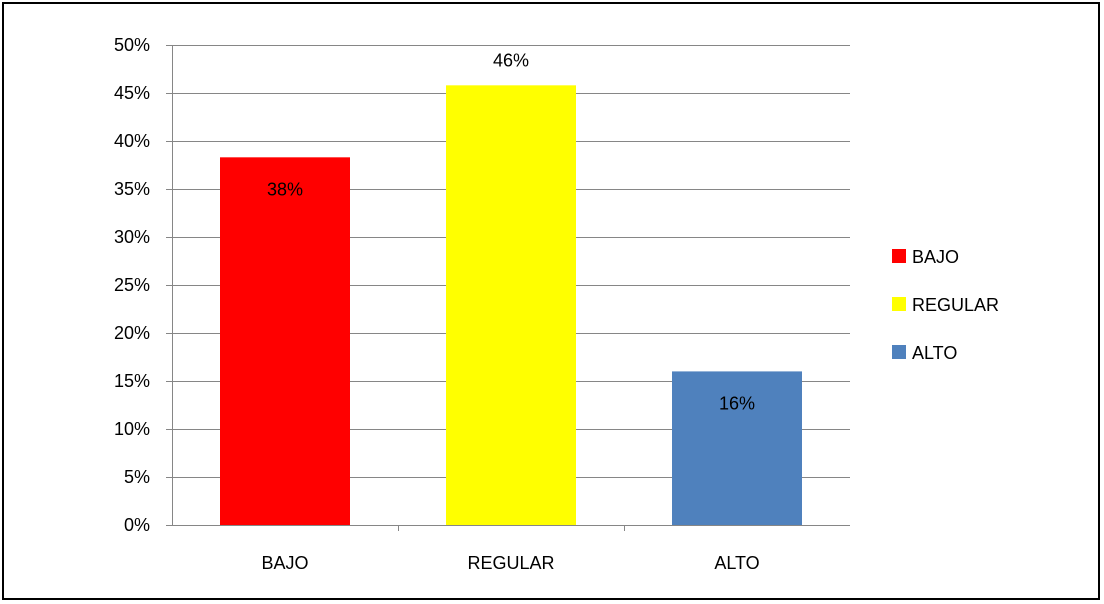  I want to click on bar-regular, so click(511, 305).